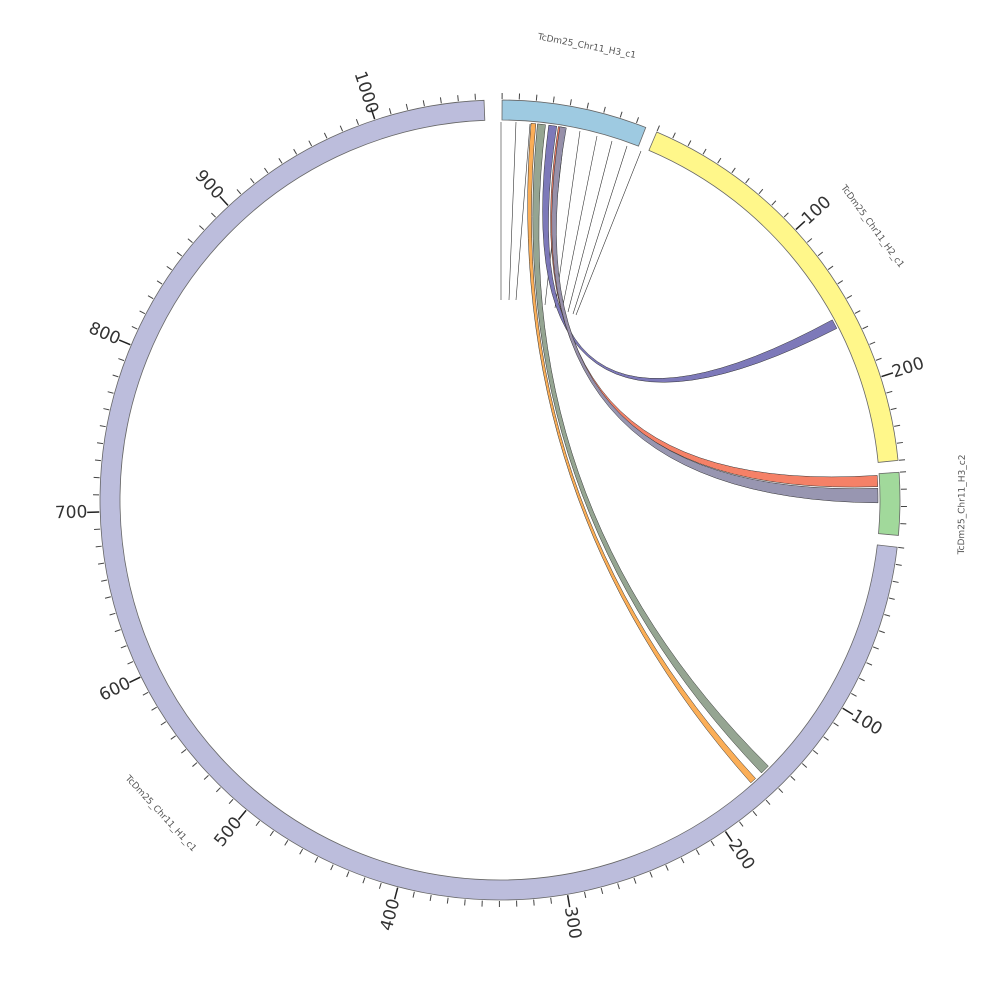 This screenshot has width=1000, height=1004. I want to click on chromosome-label: TcDm25_Chr11_H2_c1, so click(872, 226).